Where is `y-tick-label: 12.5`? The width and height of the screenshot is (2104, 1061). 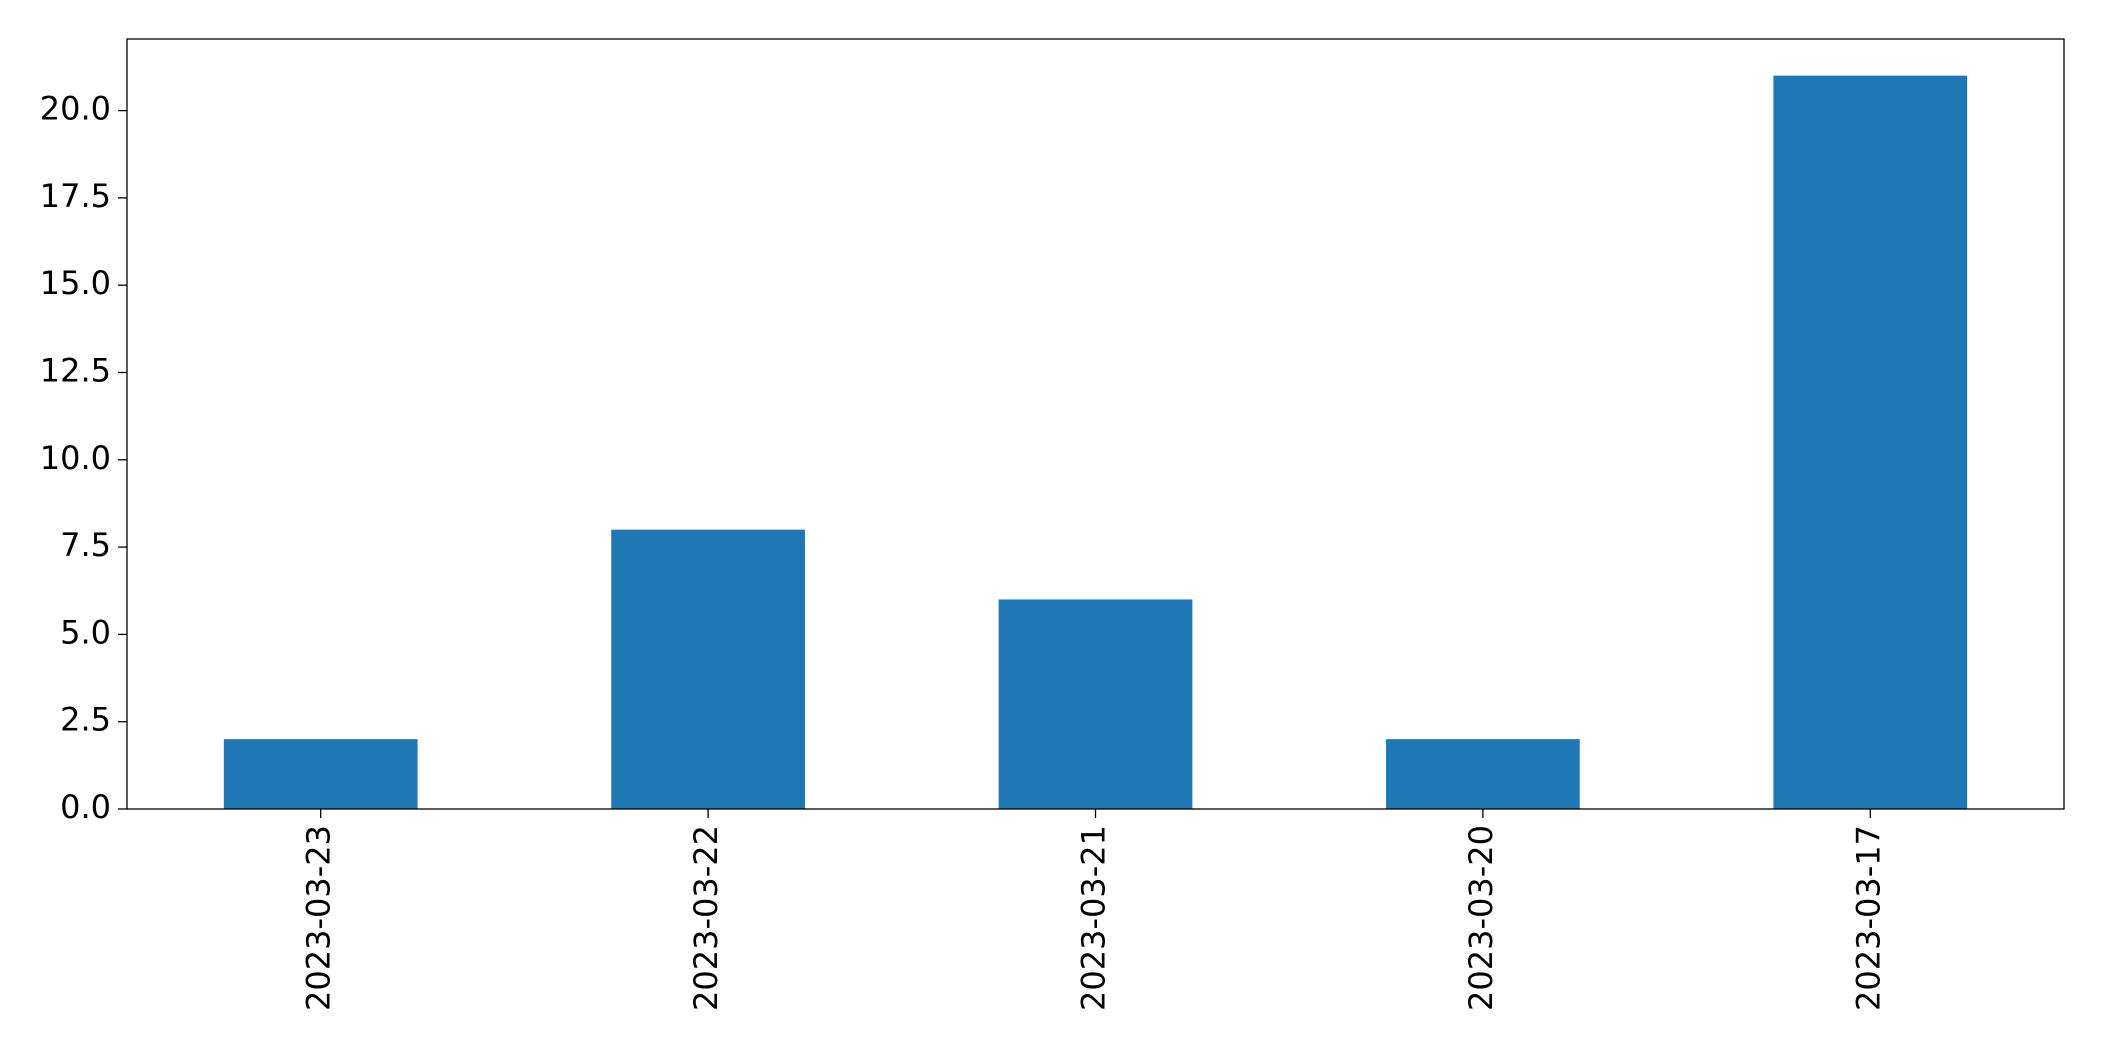
y-tick-label: 12.5 is located at coordinates (75, 370).